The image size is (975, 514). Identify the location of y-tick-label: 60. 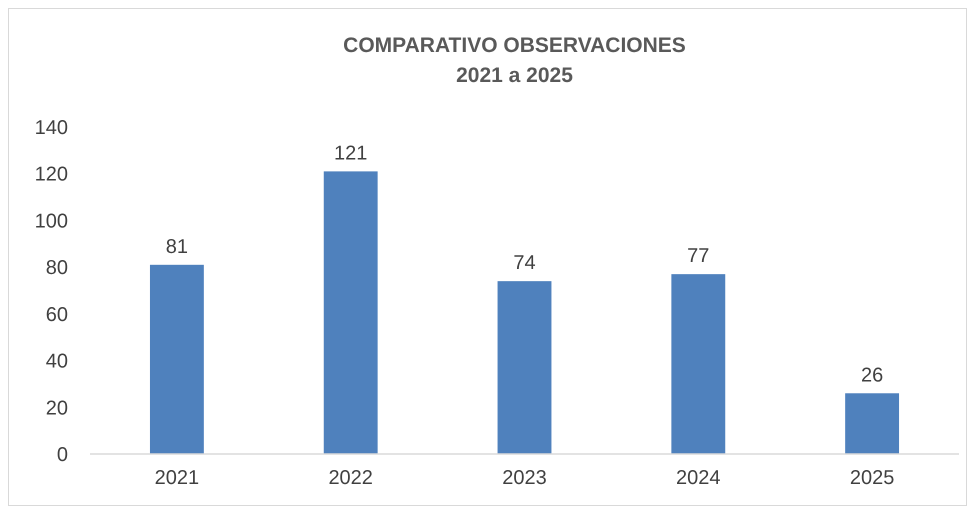
(57, 315).